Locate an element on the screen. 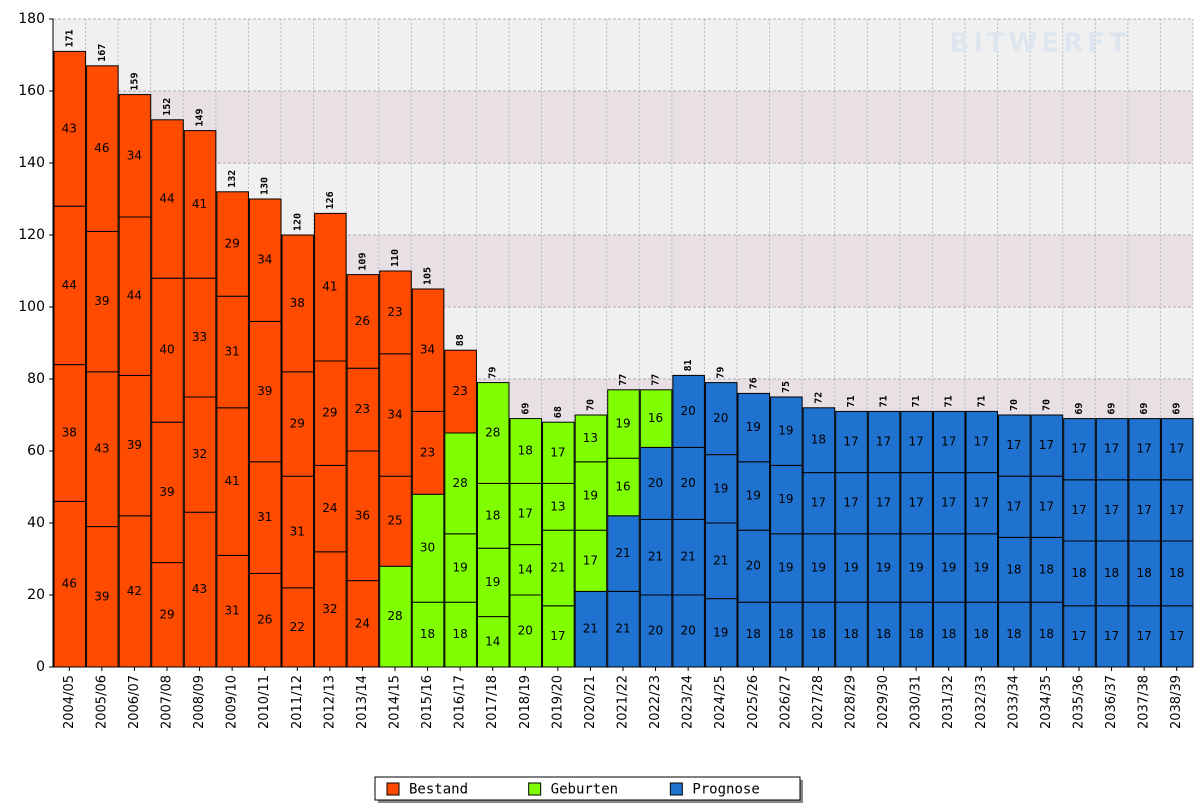 Image resolution: width=1196 pixels, height=803 pixels. total-label: 105 is located at coordinates (428, 276).